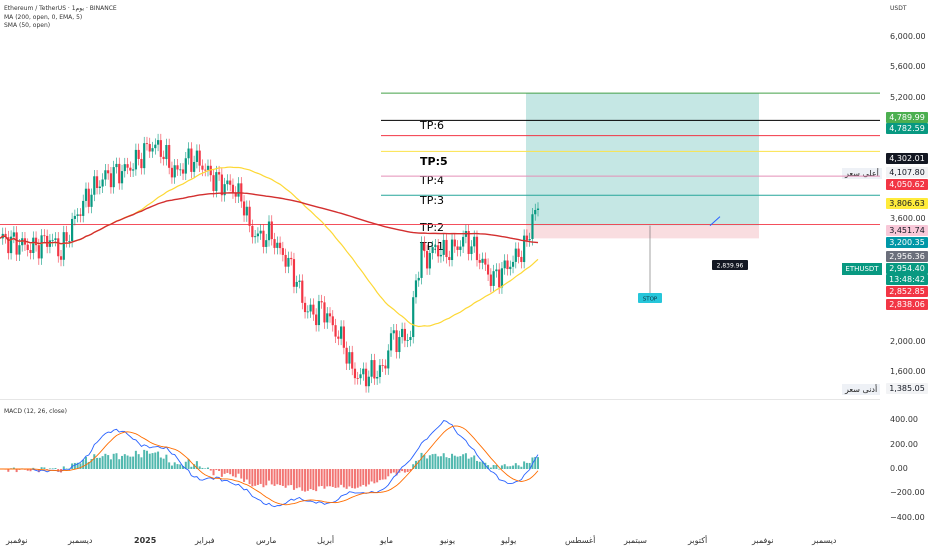 This screenshot has height=550, width=932. I want to click on price-badge: 1,385.05, so click(907, 388).